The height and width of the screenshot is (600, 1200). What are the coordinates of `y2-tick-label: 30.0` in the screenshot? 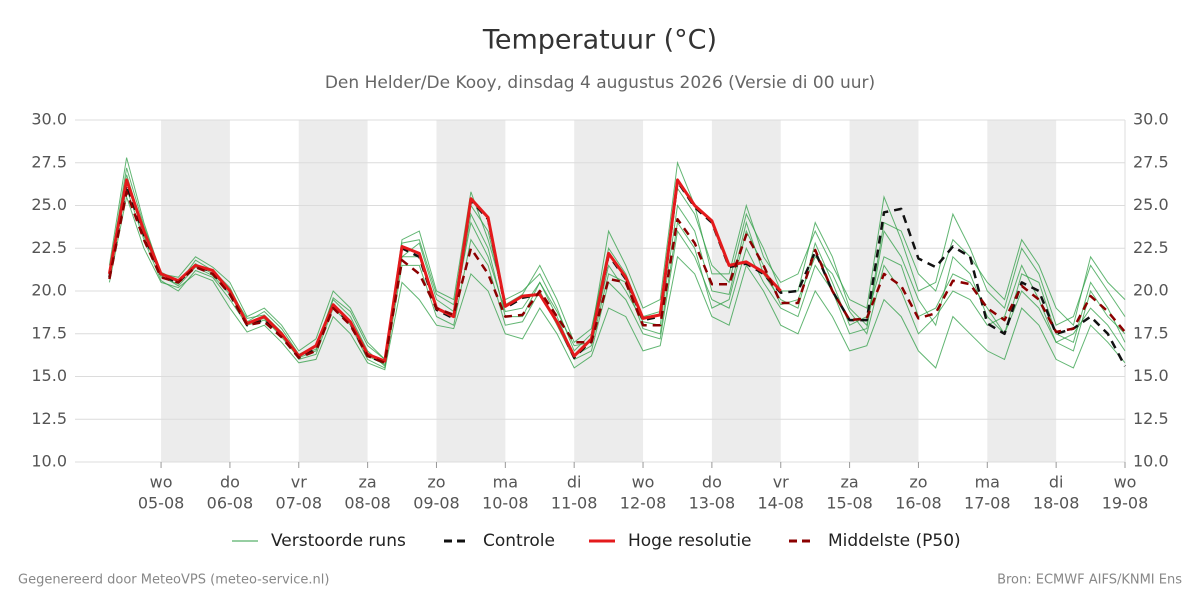 It's located at (1151, 119).